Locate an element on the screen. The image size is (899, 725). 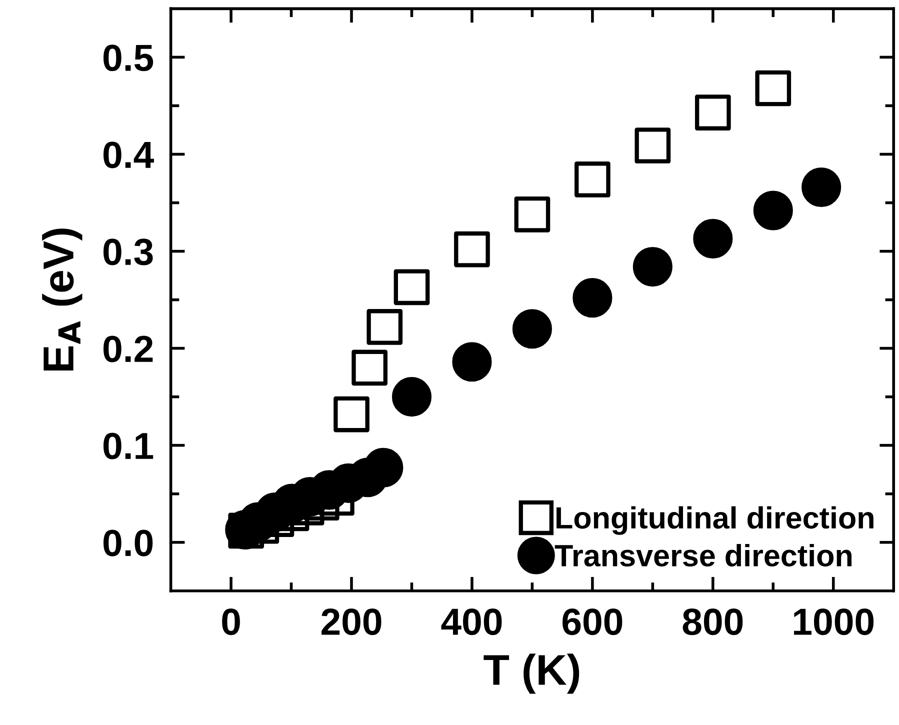
y-tick-label: 0.4 is located at coordinates (129, 155).